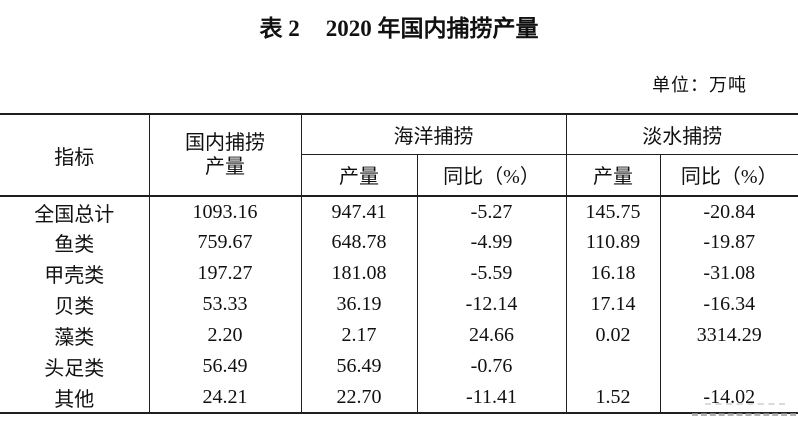  I want to click on table-caption: 表 2 2020 年国内捕捞产量, so click(399, 26).